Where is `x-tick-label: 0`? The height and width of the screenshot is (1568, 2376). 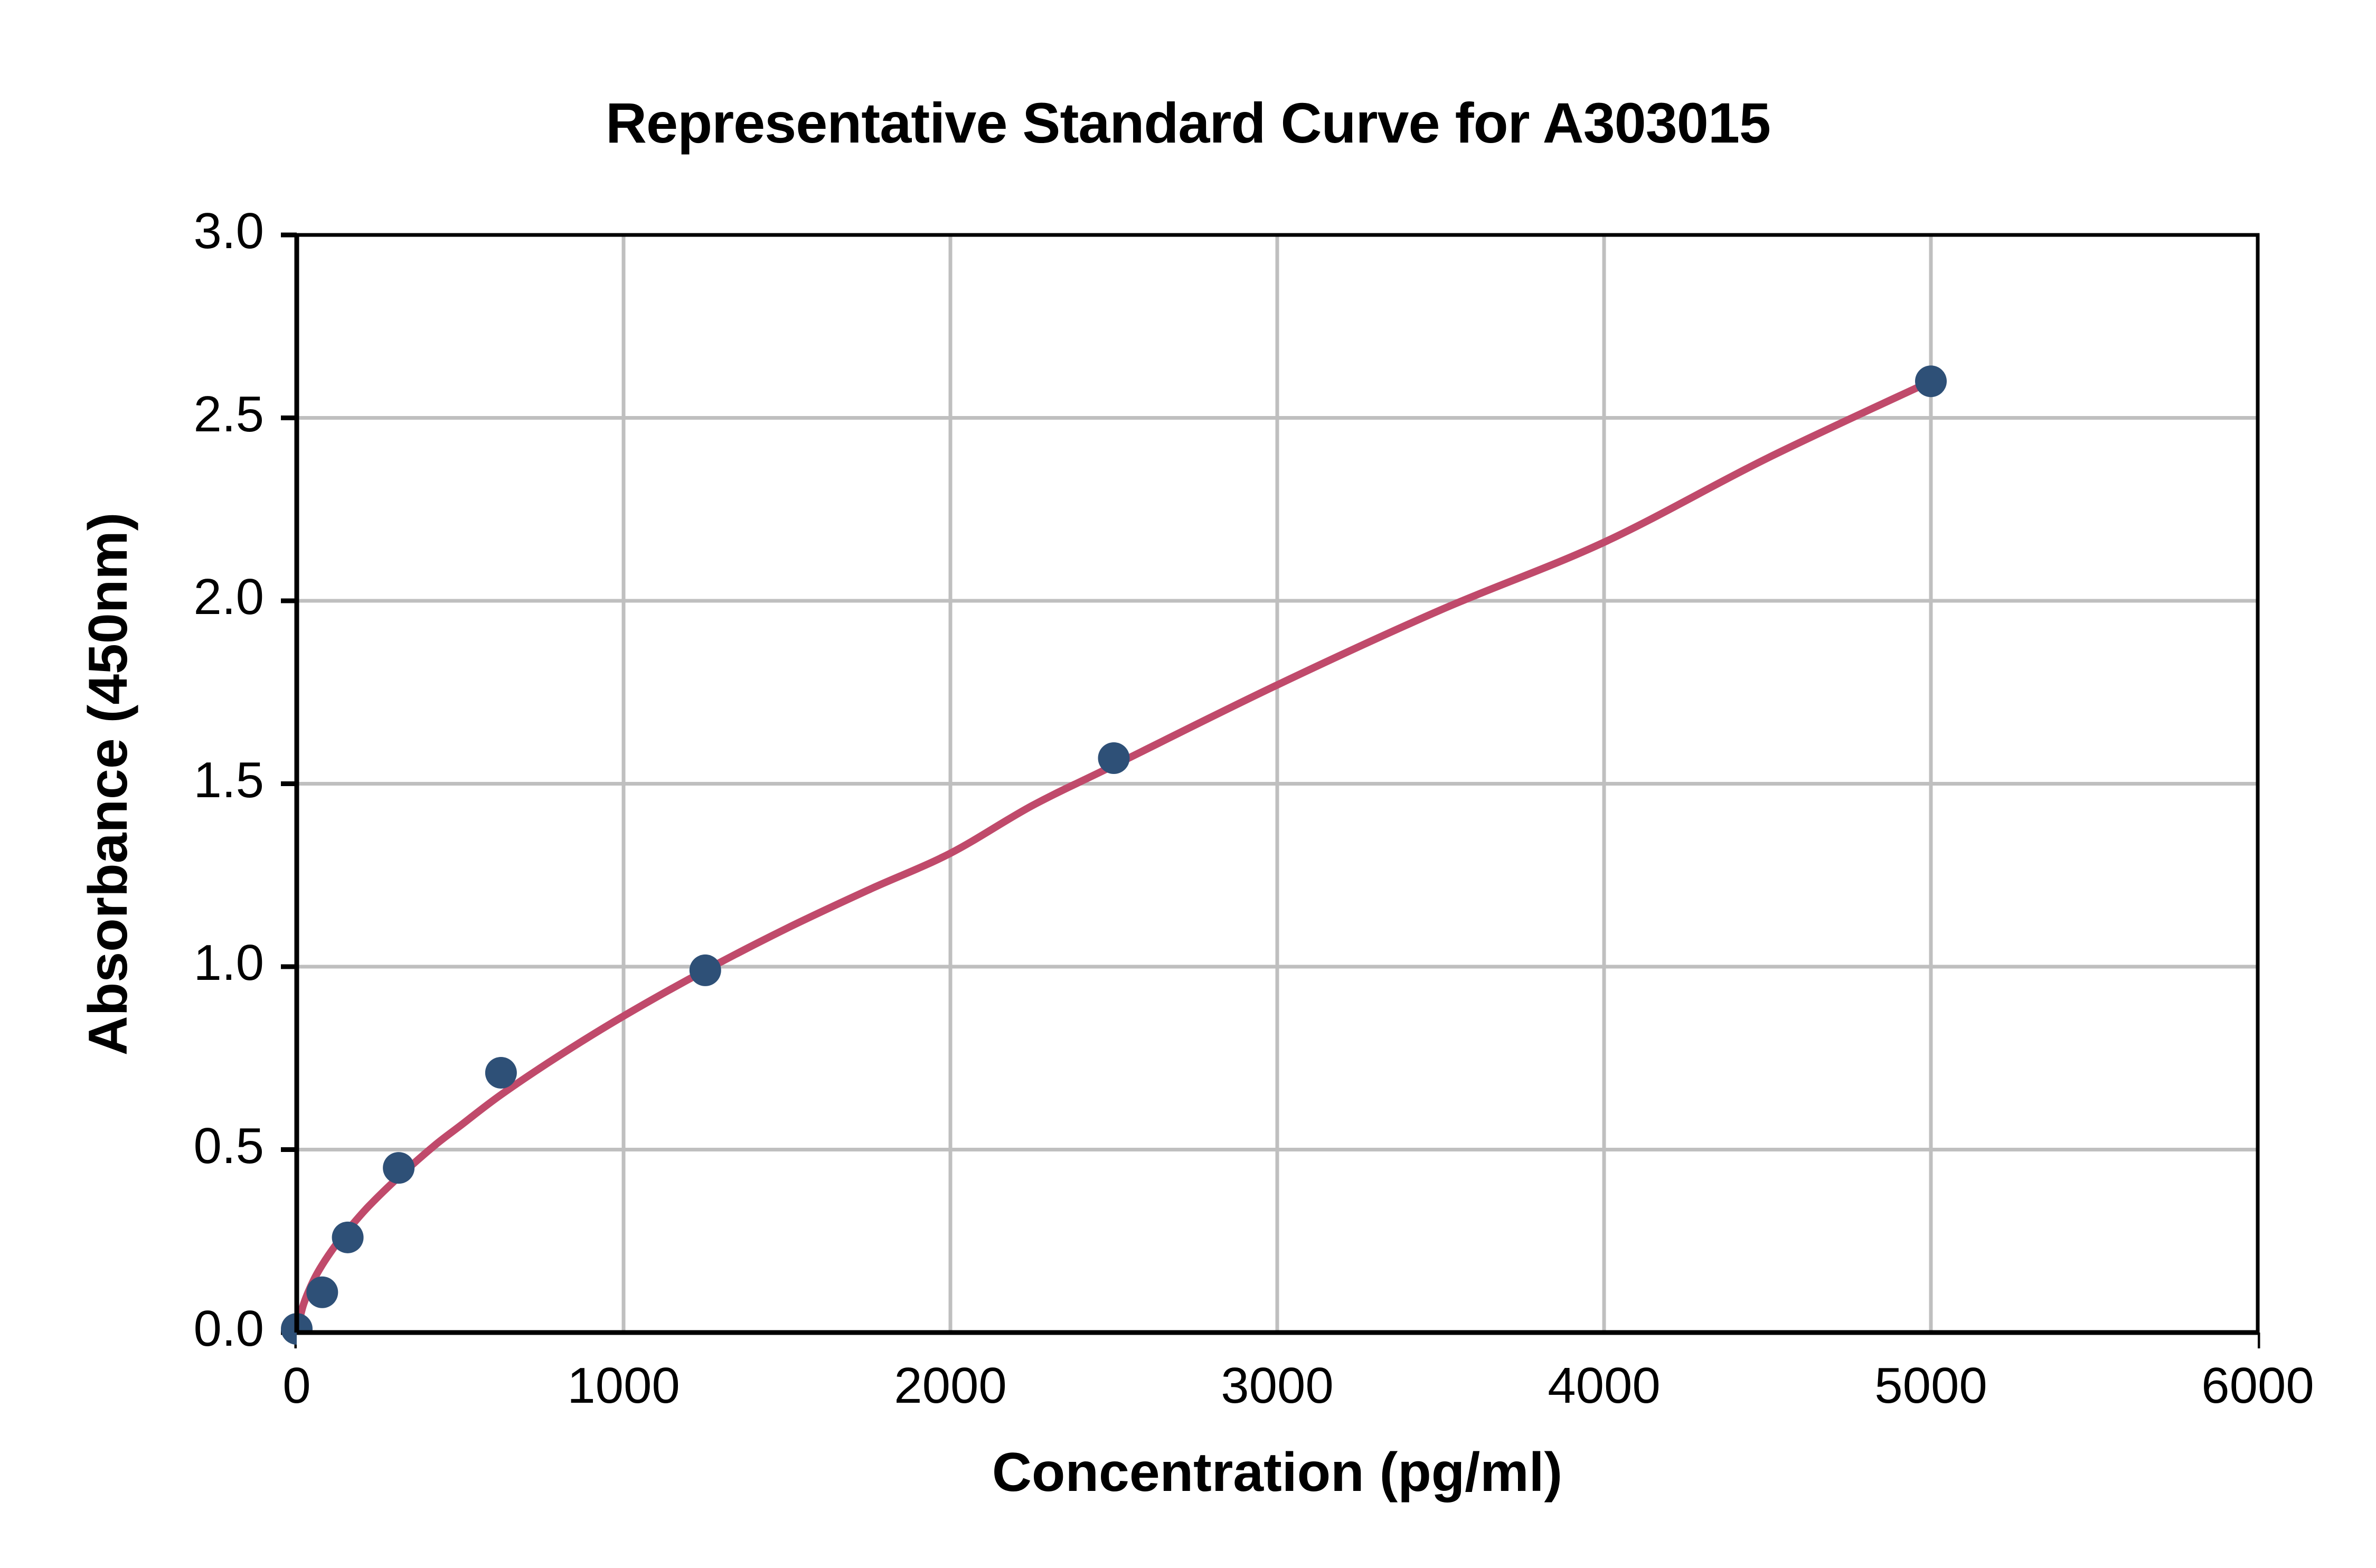
x-tick-label: 0 is located at coordinates (297, 1385).